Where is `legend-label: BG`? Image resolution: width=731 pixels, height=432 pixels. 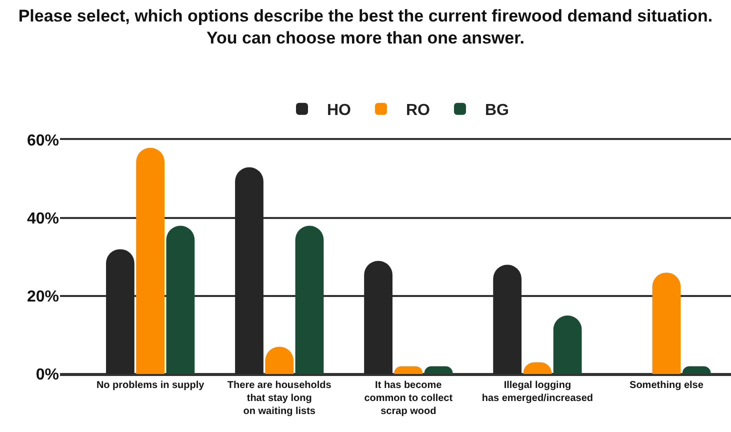
legend-label: BG is located at coordinates (497, 111).